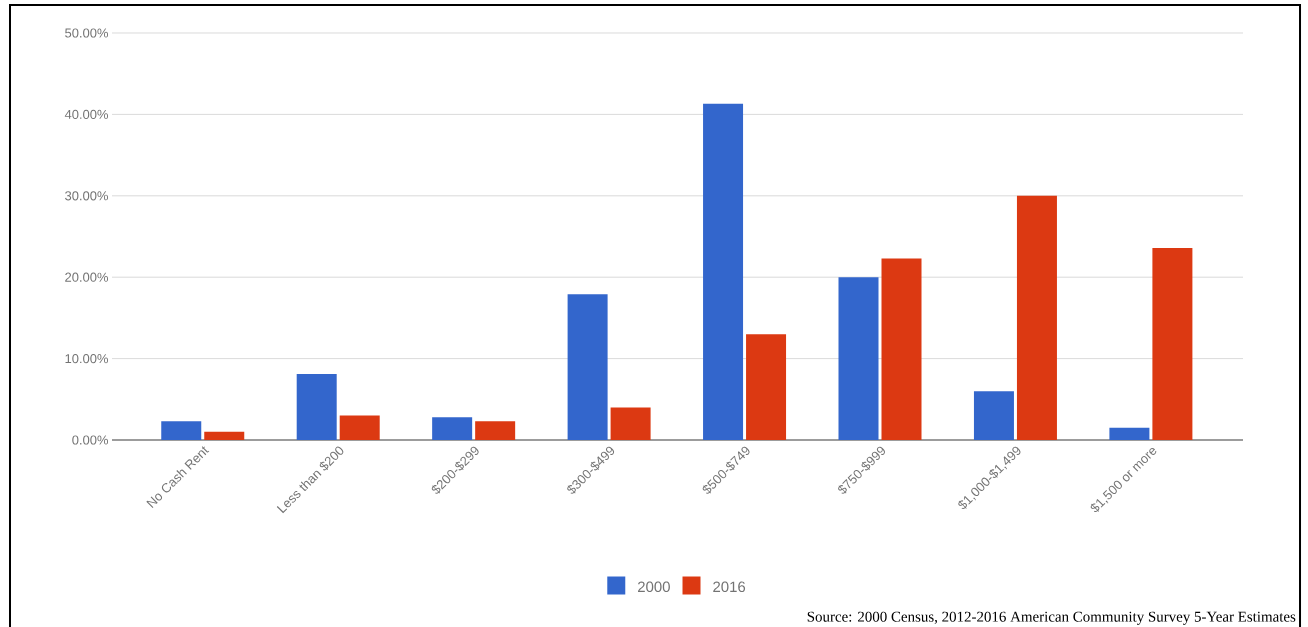  I want to click on source-note: Source: 2000 Census, 2012-2016 American Community Survey 5-Year Estimates, so click(1051, 618).